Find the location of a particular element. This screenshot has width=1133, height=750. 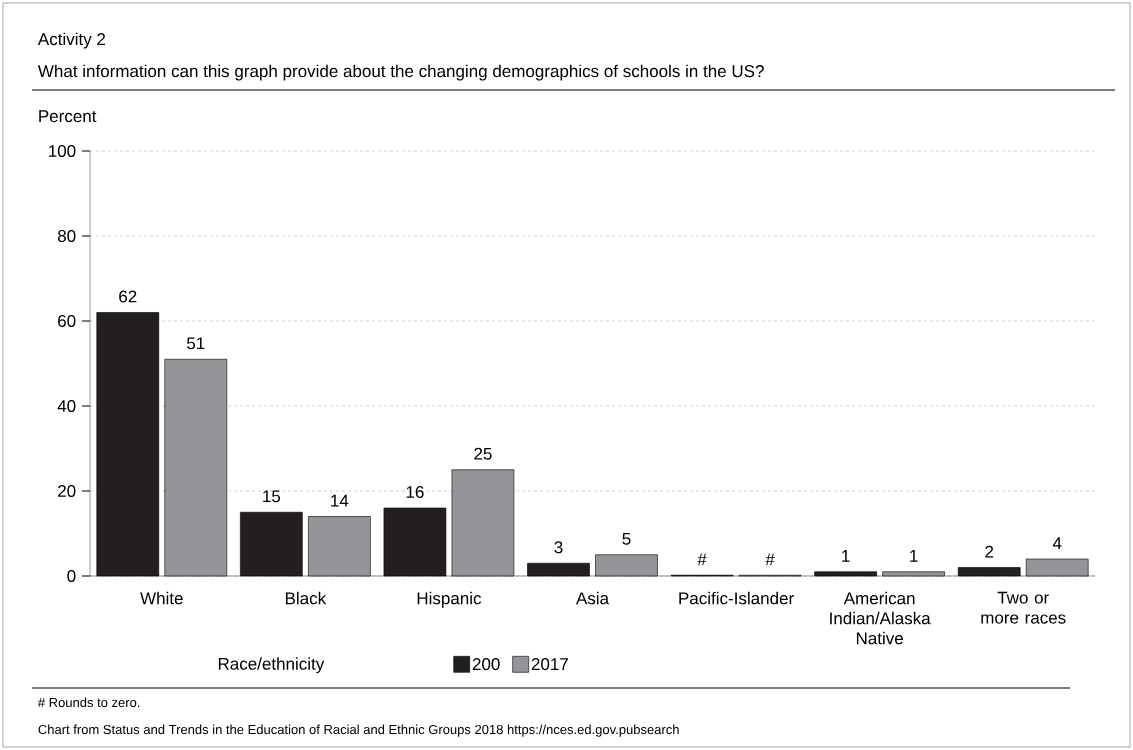

y-tick-label: 100 is located at coordinates (62, 151).